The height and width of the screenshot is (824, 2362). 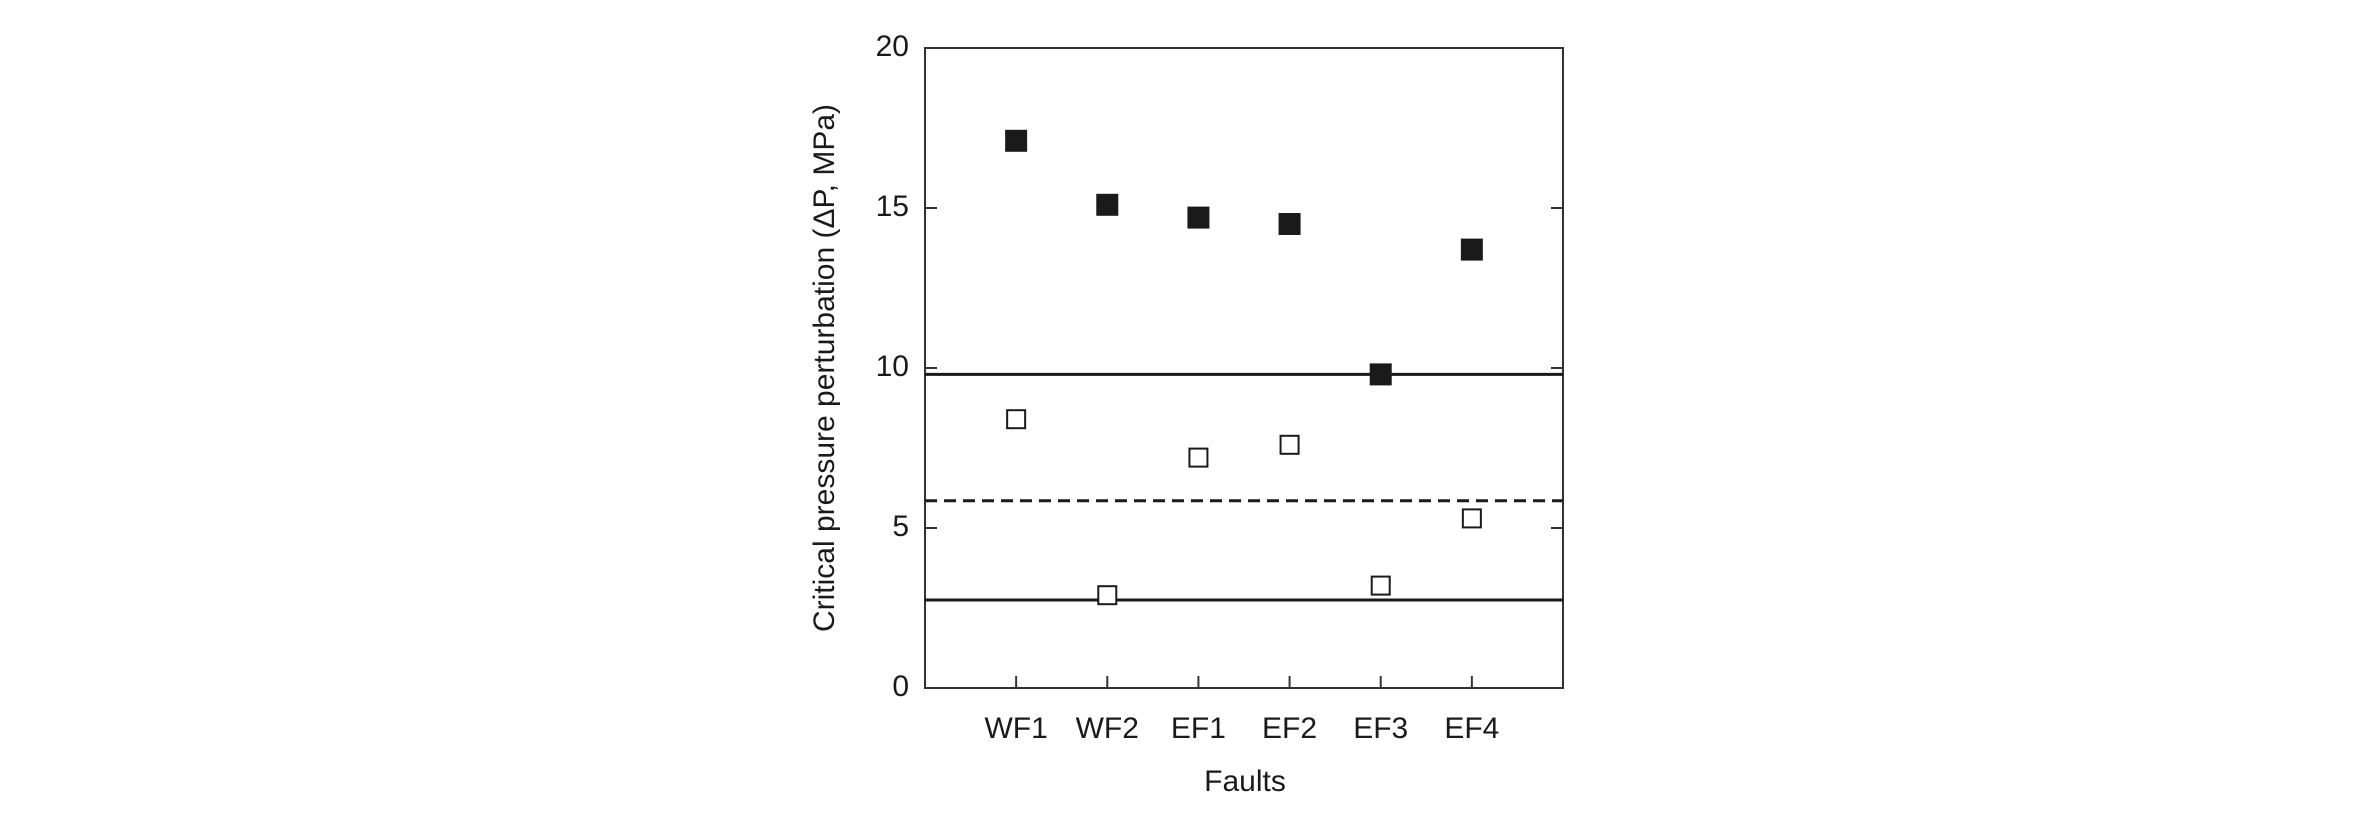 What do you see at coordinates (892, 366) in the screenshot?
I see `y-tick-label: 10` at bounding box center [892, 366].